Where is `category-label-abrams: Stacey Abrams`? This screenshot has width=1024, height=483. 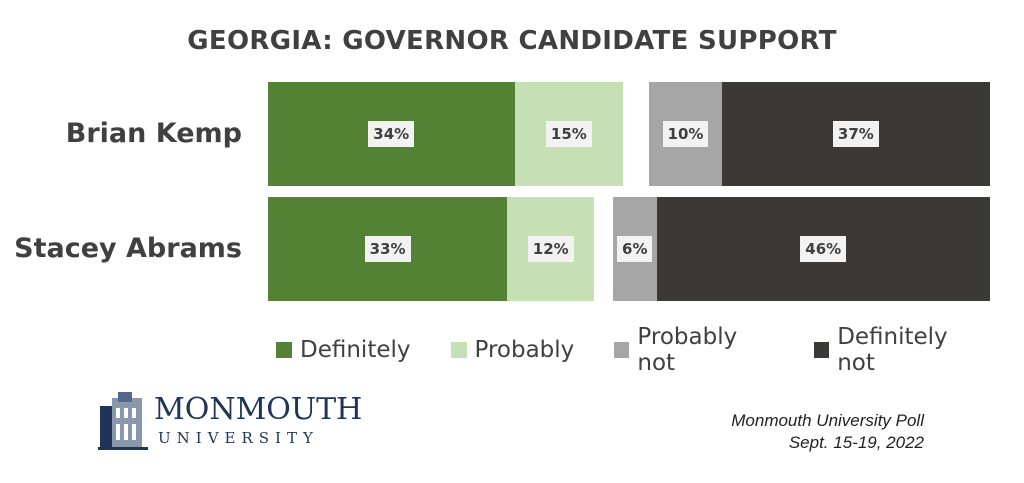
category-label-abrams: Stacey Abrams is located at coordinates (128, 248).